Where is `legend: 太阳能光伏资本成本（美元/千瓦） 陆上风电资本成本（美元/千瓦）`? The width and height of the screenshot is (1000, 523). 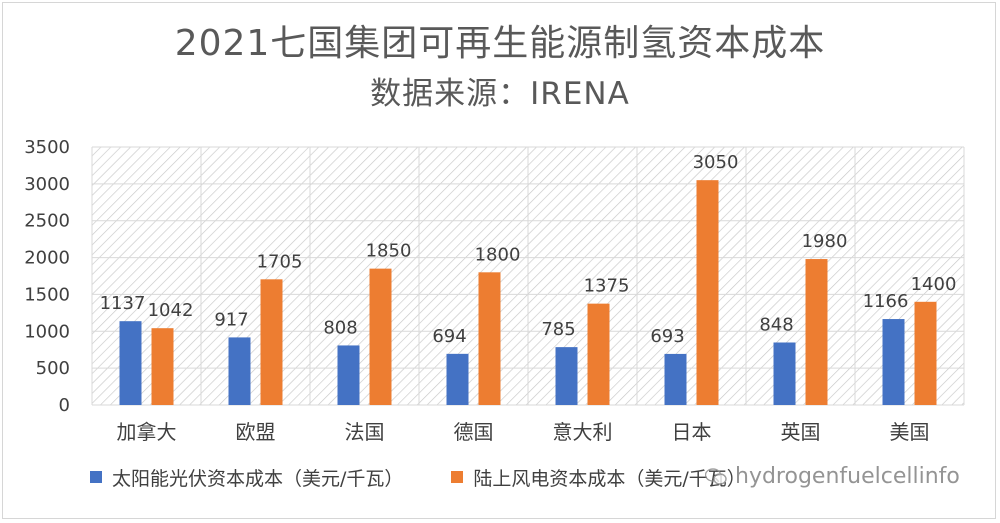
legend: 太阳能光伏资本成本（美元/千瓦） 陆上风电资本成本（美元/千瓦） is located at coordinates (442, 477).